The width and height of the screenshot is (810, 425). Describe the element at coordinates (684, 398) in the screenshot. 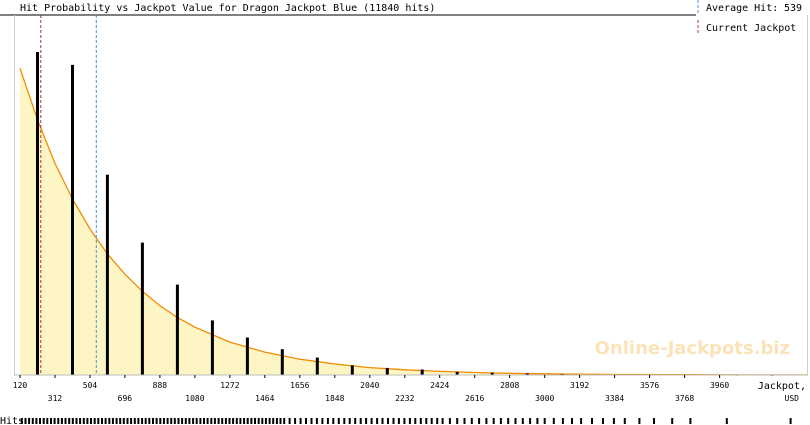

I see `tick-label-bottom: 3768` at that location.